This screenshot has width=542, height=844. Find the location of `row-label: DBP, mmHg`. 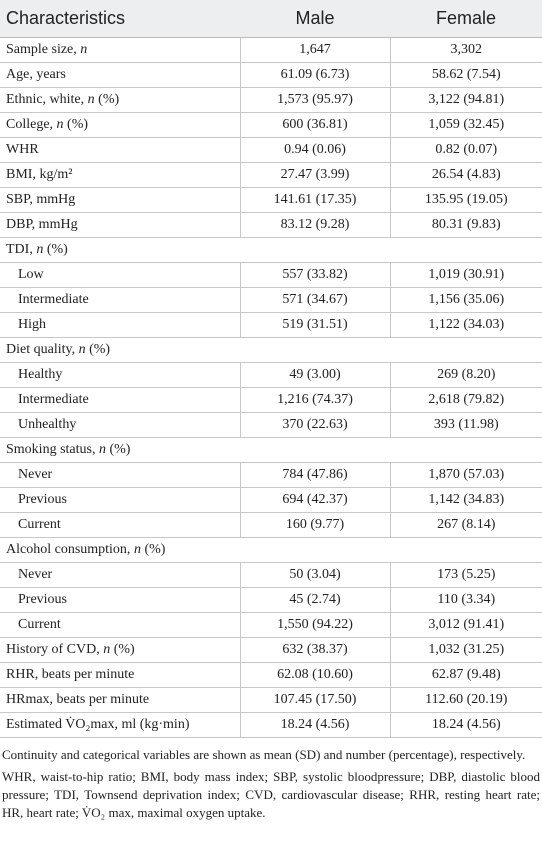

row-label: DBP, mmHg is located at coordinates (120, 225).